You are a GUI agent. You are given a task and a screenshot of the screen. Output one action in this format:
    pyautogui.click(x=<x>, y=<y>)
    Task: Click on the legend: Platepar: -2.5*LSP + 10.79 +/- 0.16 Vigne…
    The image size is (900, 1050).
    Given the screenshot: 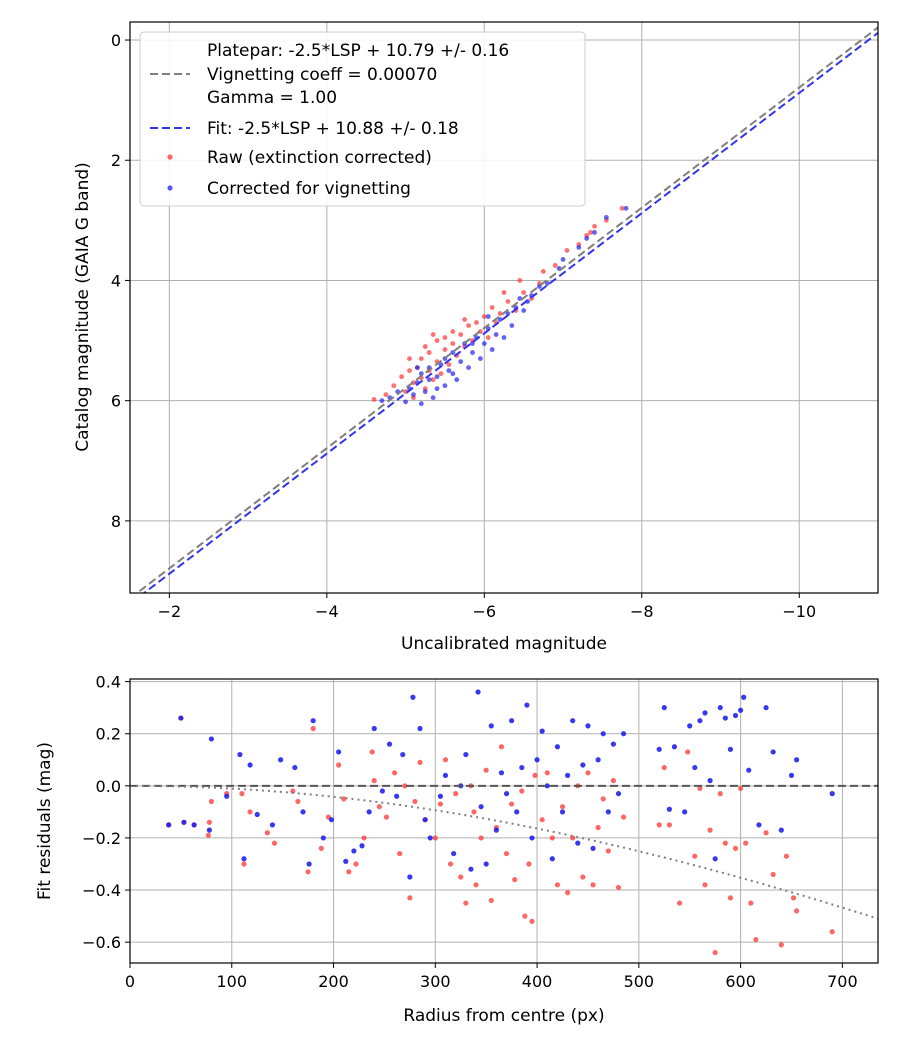 What is the action you would take?
    pyautogui.click(x=362, y=119)
    